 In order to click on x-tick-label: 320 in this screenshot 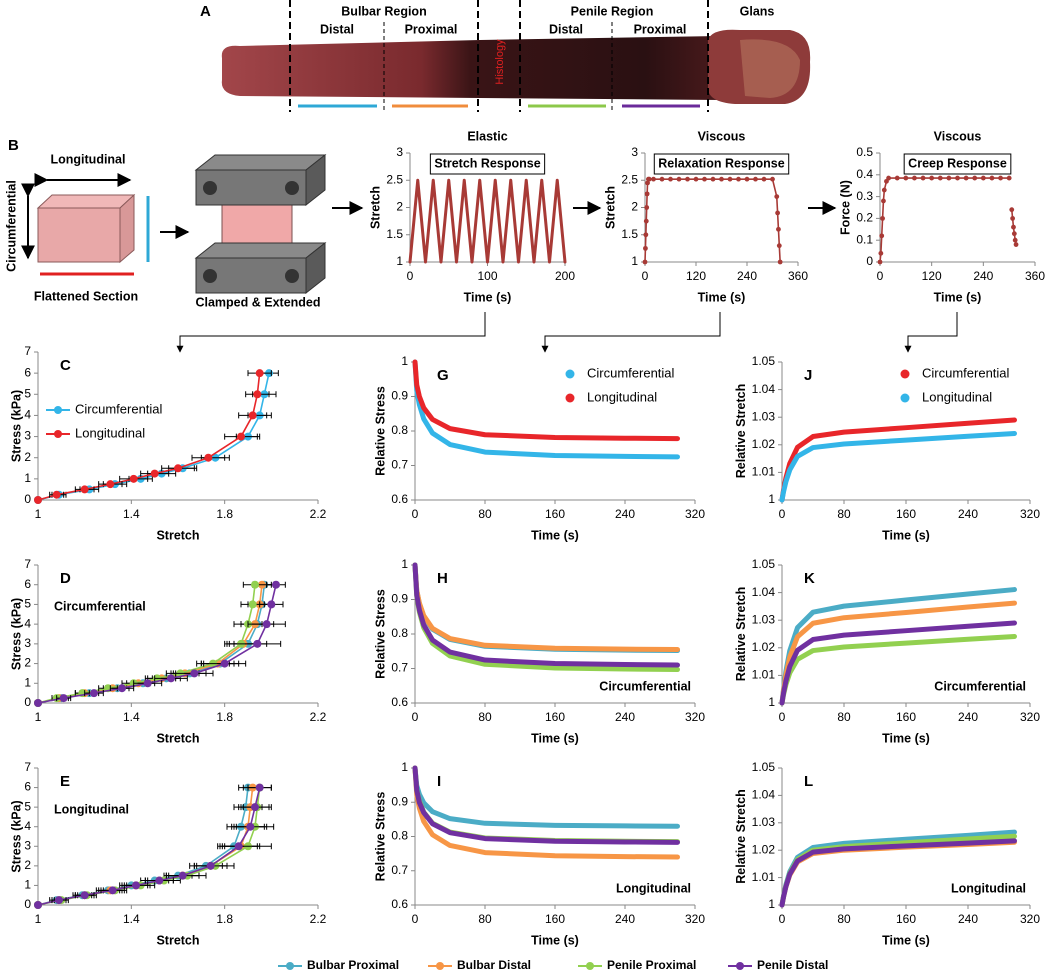, I will do `click(1030, 717)`.